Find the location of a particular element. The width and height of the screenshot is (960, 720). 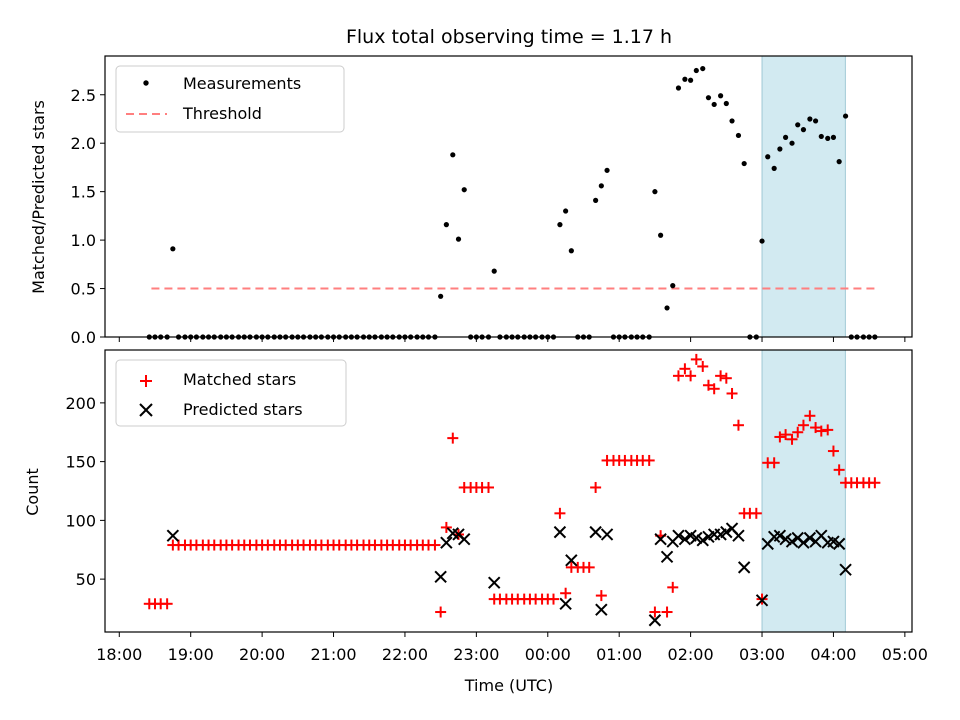

top-x-ticks is located at coordinates (512, 339).